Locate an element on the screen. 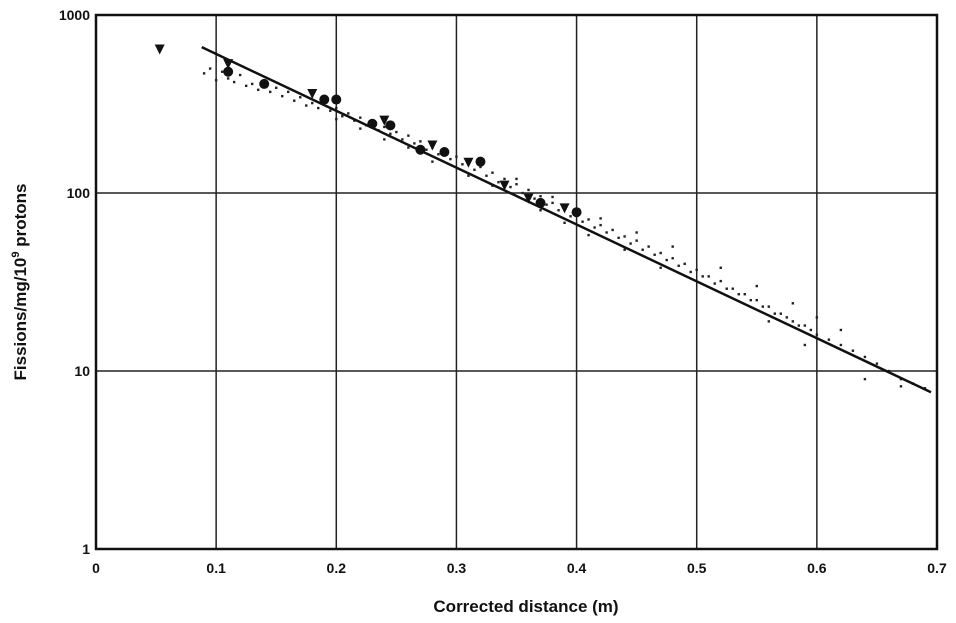  x-tick-labels: 0 0.1 0.2 0.3 0.4 0.5 0.6 0.7 is located at coordinates (519, 568).